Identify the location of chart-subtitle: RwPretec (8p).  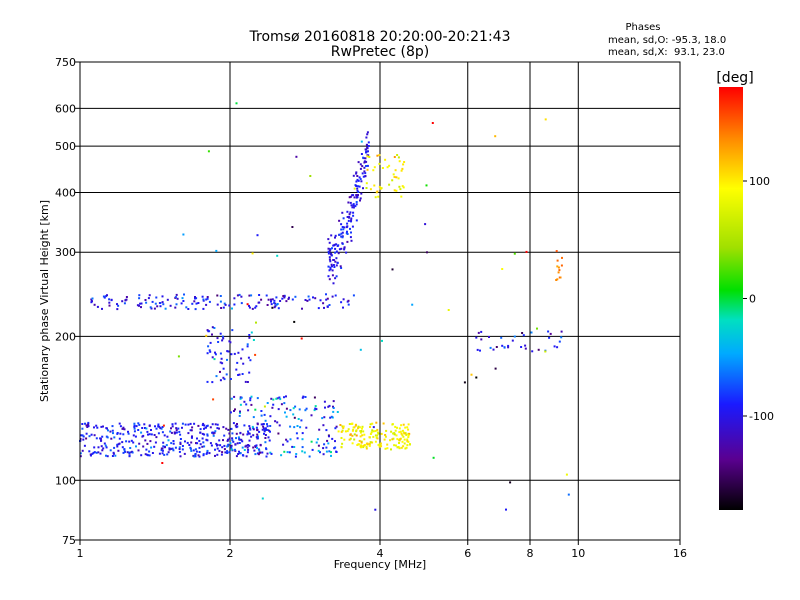
(380, 52).